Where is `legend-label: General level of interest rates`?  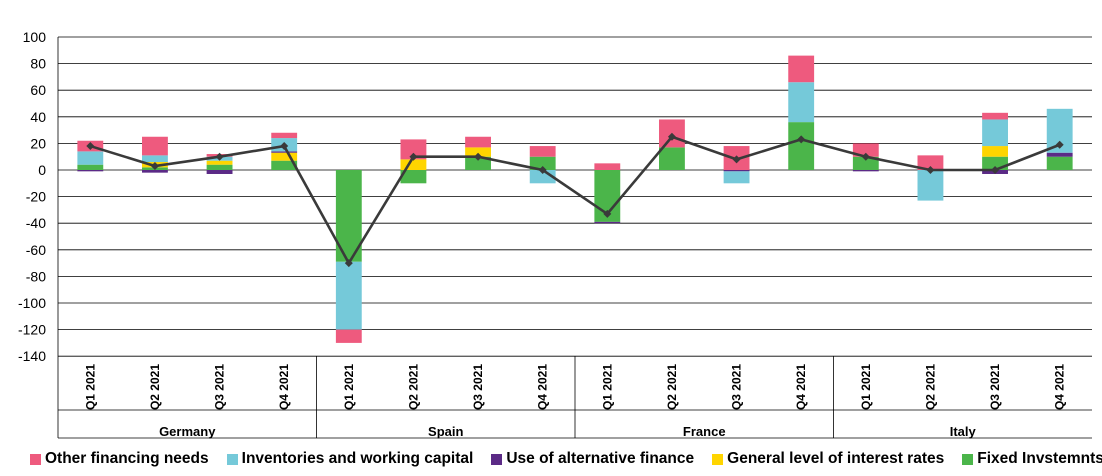
legend-label: General level of interest rates is located at coordinates (836, 458).